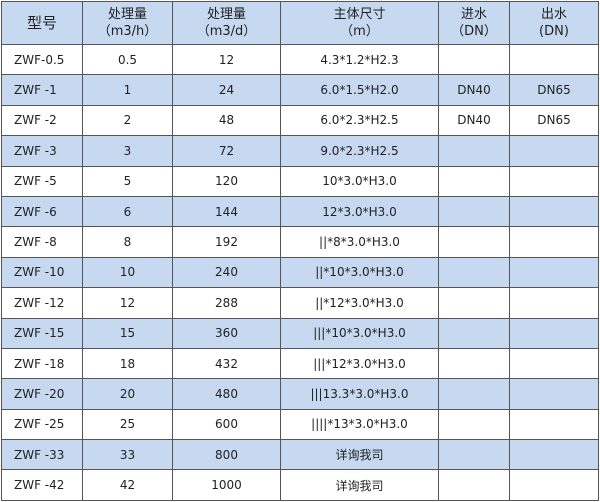 This screenshot has height=502, width=600. Describe the element at coordinates (359, 31) in the screenshot. I see `header-size-unit: （m）` at that location.